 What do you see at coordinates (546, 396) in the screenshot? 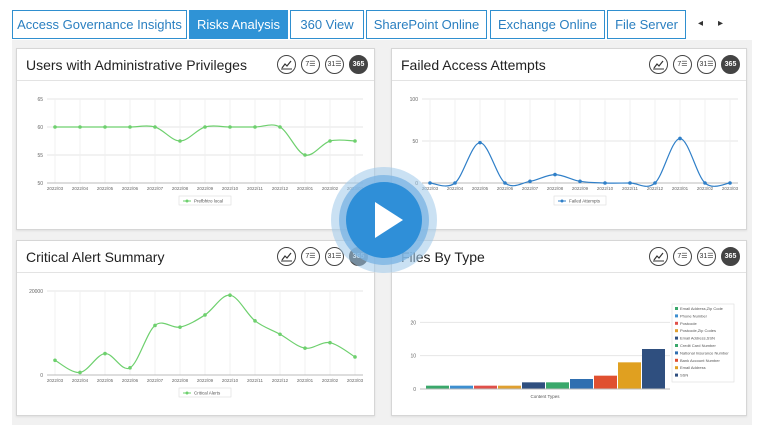
I see `x-axis-label: Content Types` at bounding box center [546, 396].